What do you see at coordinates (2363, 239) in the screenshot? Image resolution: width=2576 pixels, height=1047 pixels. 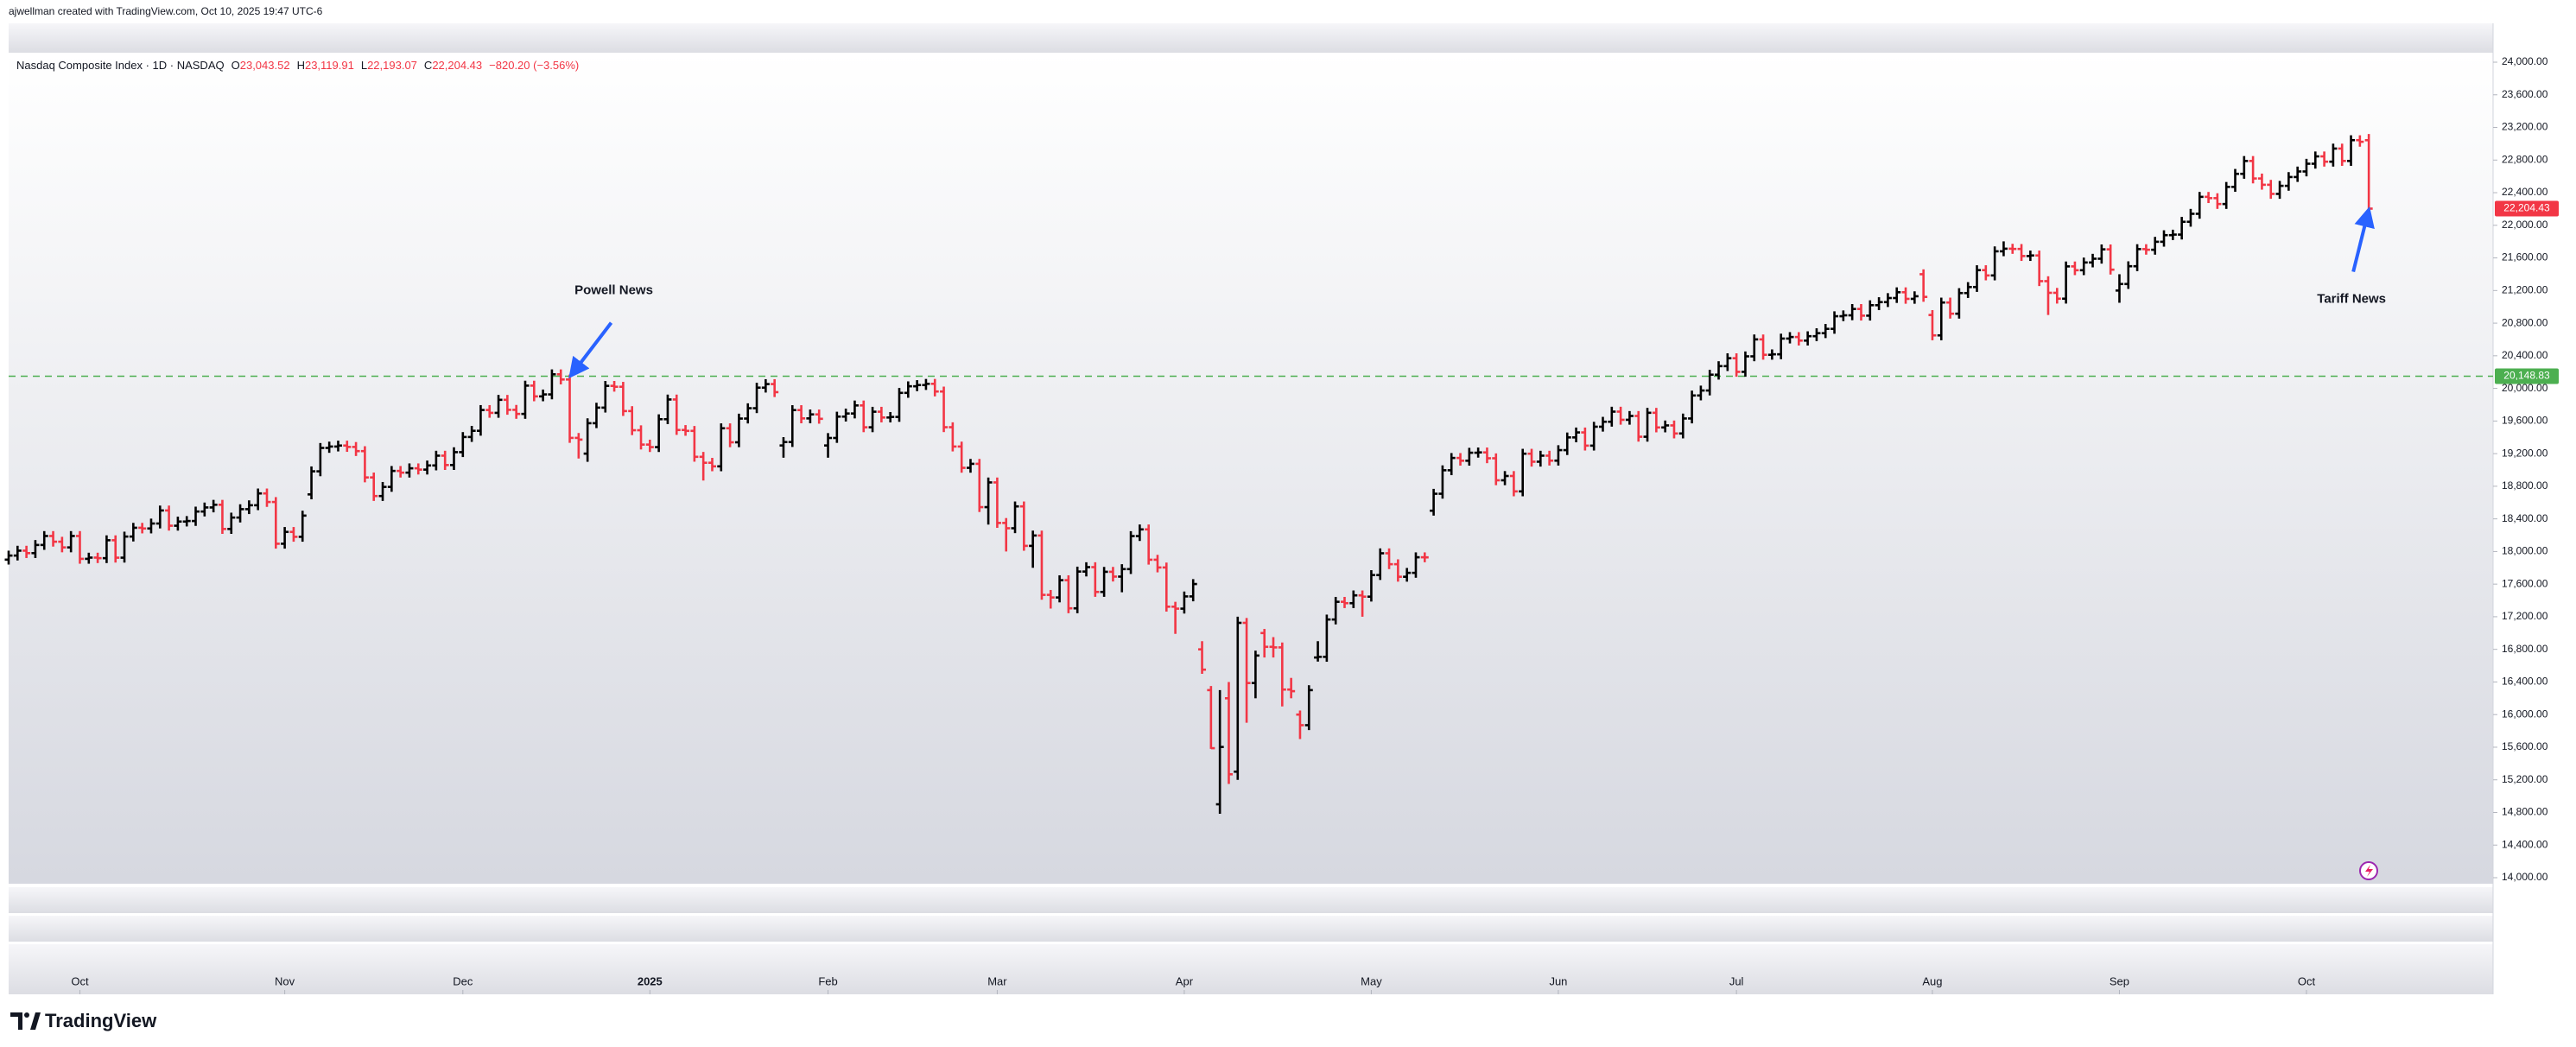 I see `annotation-arrow` at bounding box center [2363, 239].